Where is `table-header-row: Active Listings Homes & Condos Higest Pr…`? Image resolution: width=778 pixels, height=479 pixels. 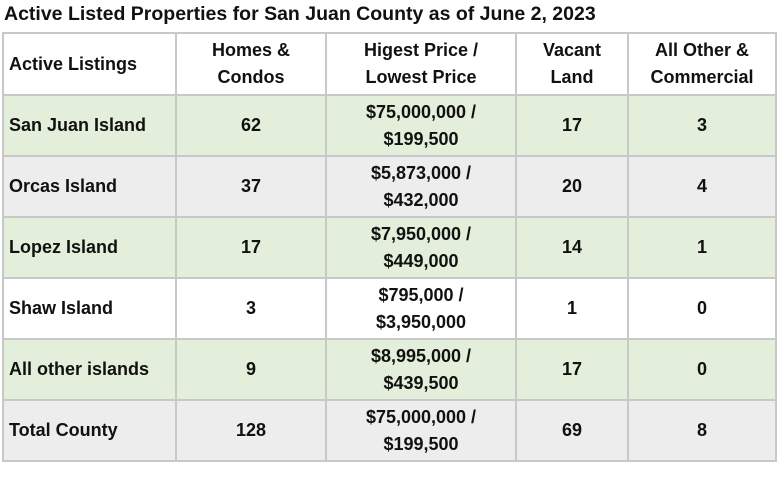 table-header-row: Active Listings Homes & Condos Higest Pr… is located at coordinates (389, 64).